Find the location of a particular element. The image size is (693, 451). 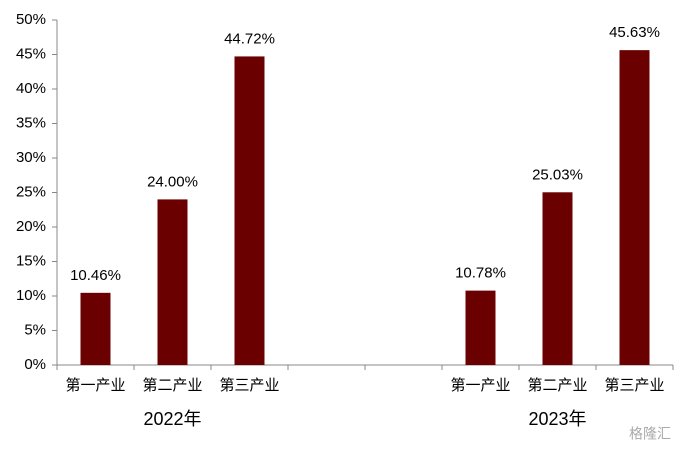

y-tick-label: 35% is located at coordinates (31, 122).